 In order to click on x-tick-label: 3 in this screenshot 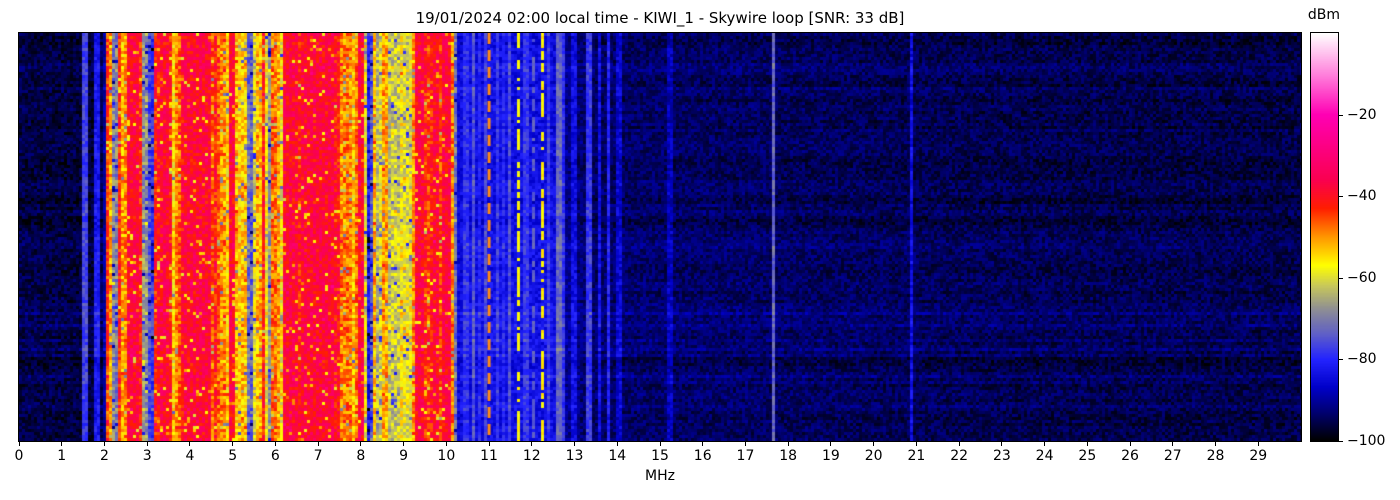, I will do `click(147, 456)`.